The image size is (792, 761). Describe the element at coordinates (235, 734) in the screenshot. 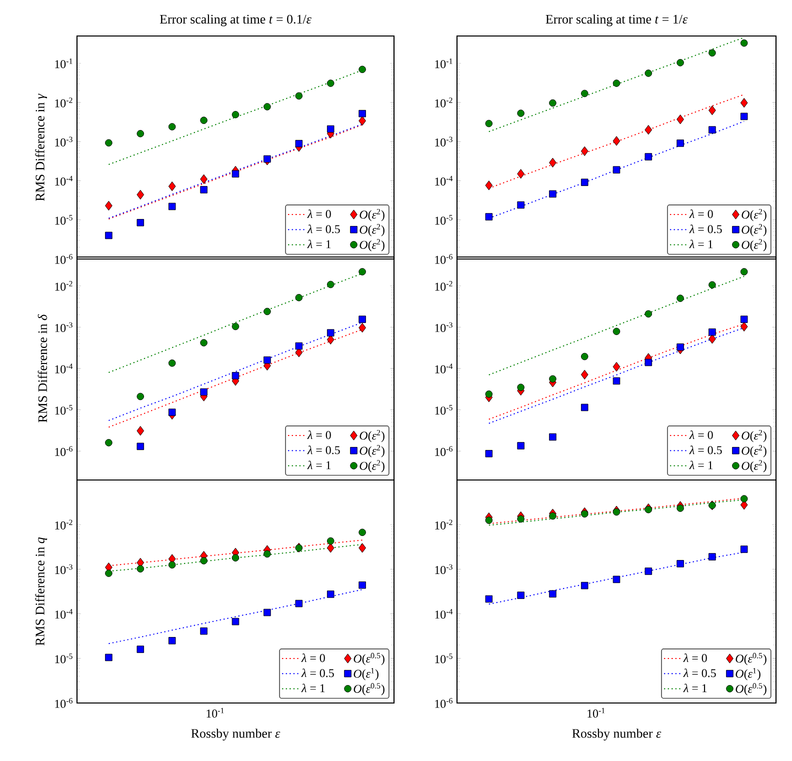

I see `x-axis-title: Rossby number ε` at that location.